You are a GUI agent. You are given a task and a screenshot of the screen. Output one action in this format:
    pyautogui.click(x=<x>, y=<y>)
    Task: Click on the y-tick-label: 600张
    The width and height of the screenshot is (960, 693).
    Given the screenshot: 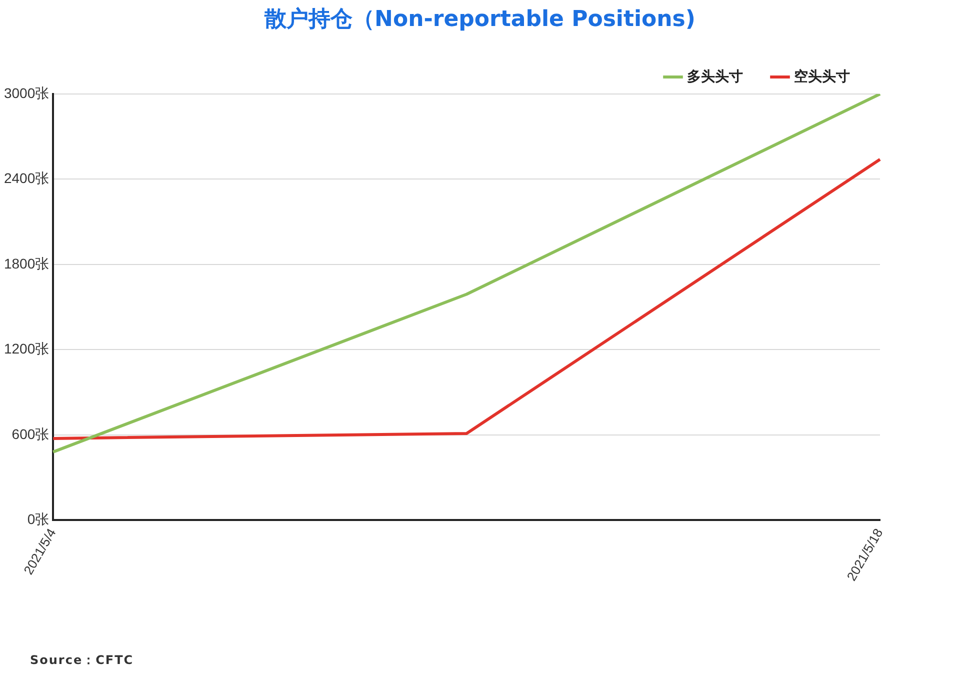 What is the action you would take?
    pyautogui.click(x=31, y=434)
    